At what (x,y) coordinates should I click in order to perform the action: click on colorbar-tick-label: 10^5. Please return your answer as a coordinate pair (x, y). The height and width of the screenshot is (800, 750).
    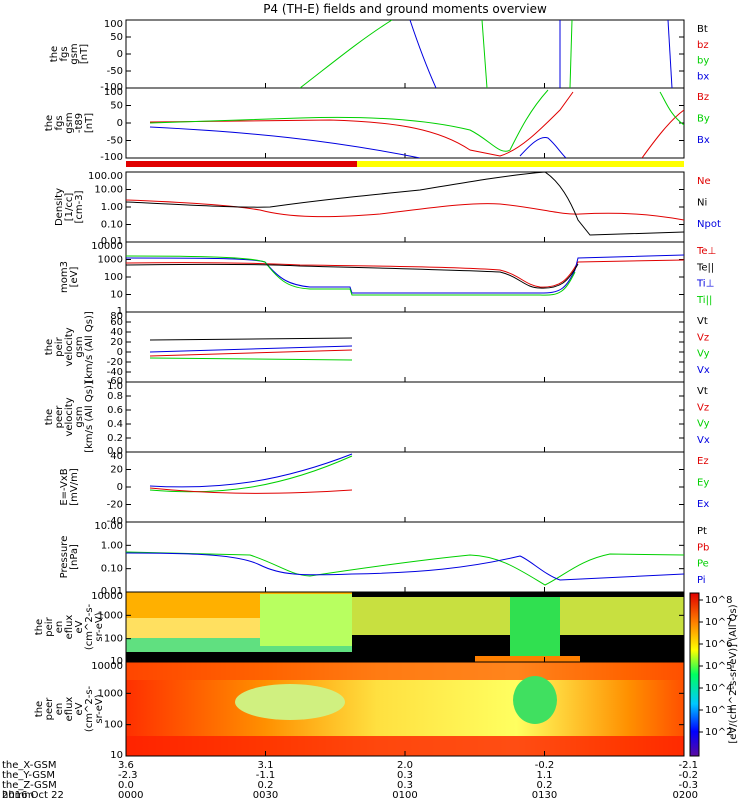
    Looking at the image, I should click on (718, 666).